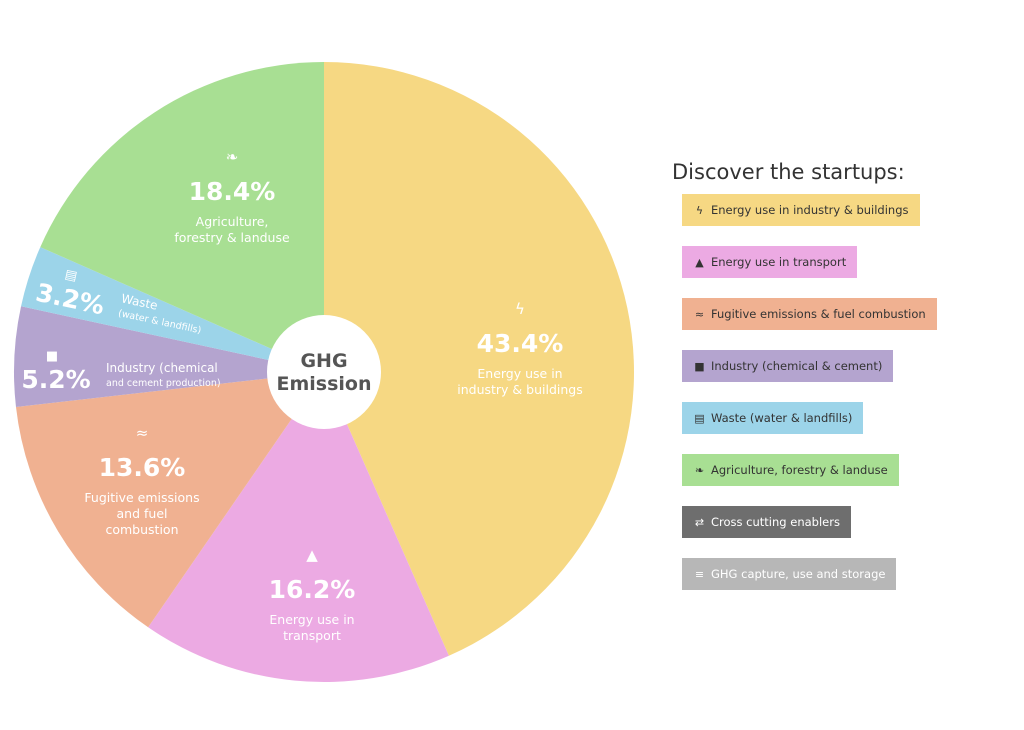 The image size is (1024, 730). Describe the element at coordinates (312, 635) in the screenshot. I see `slice-description: transport` at that location.